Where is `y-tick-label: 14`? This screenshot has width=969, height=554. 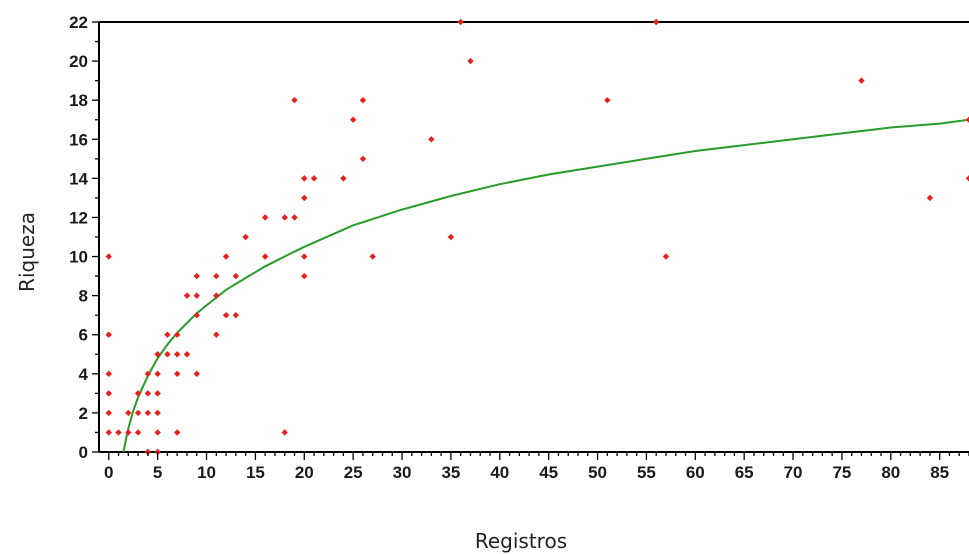
y-tick-label: 14 is located at coordinates (78, 178).